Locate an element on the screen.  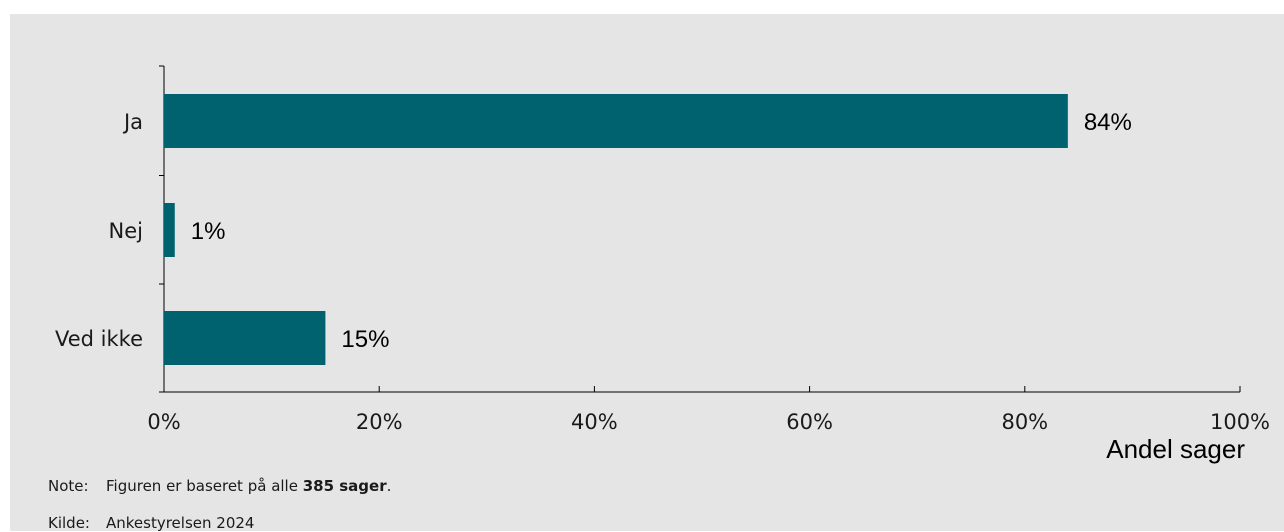
x-tick-label: 20% is located at coordinates (379, 422).